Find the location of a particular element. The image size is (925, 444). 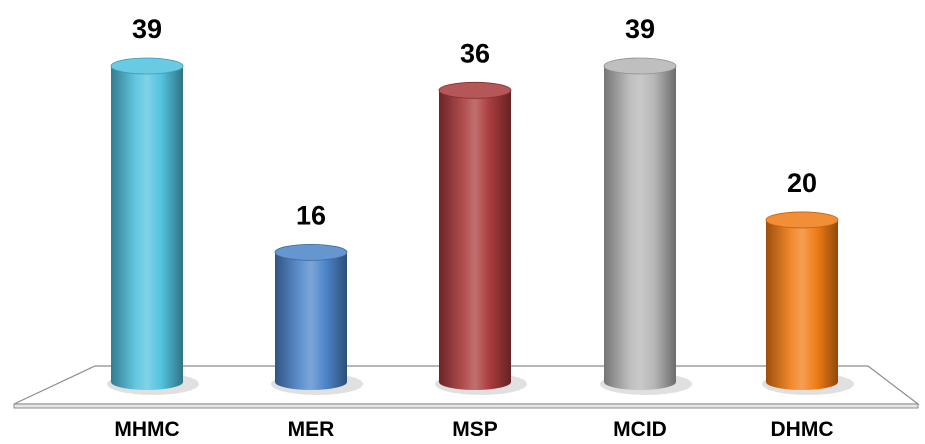

bar-mcid is located at coordinates (646, 226).